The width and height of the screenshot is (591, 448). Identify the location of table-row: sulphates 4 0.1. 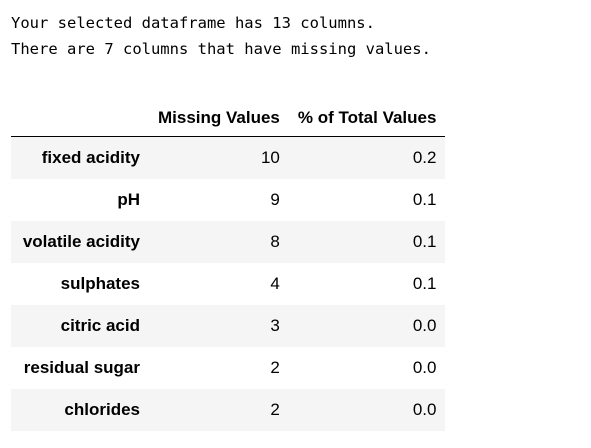
(228, 284).